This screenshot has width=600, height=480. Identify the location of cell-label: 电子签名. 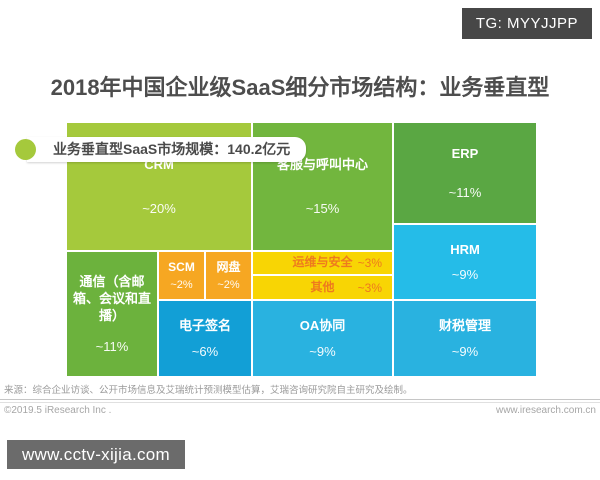
(204, 325).